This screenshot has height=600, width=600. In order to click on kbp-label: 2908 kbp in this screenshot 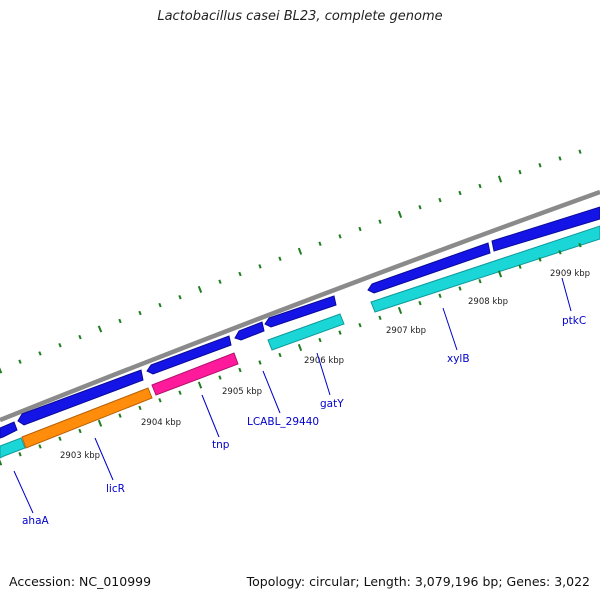, I will do `click(488, 302)`.